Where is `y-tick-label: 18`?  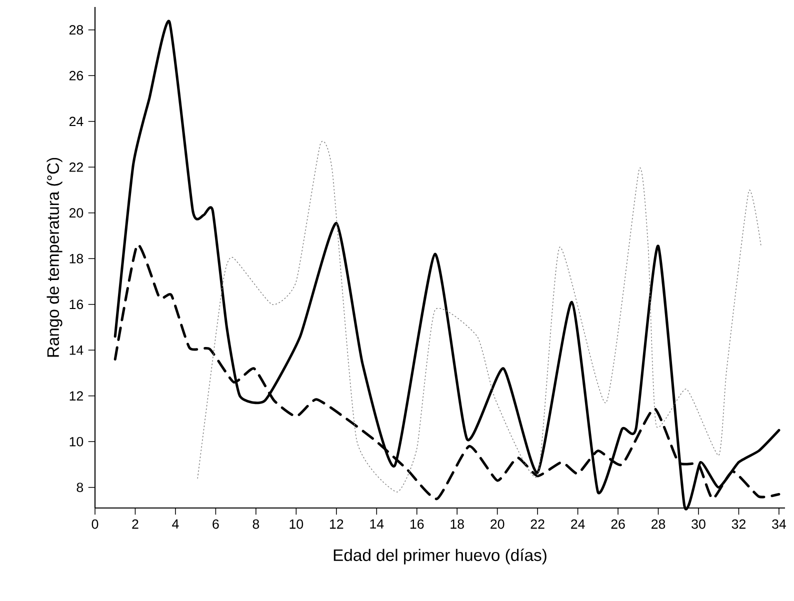
y-tick-label: 18 is located at coordinates (77, 259).